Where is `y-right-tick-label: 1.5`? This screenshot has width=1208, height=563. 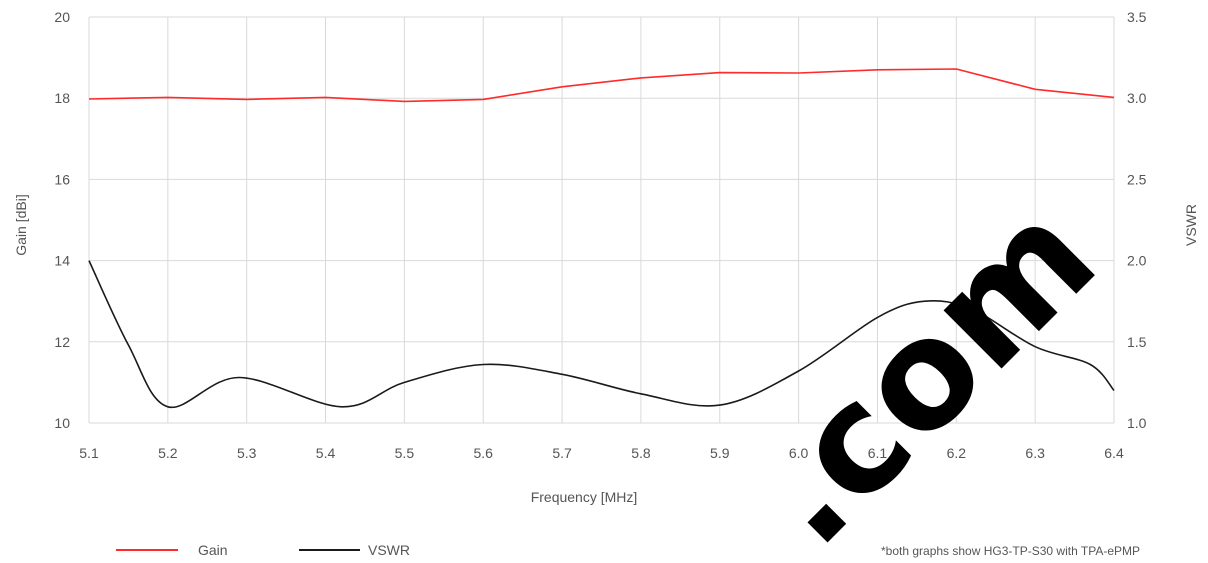 y-right-tick-label: 1.5 is located at coordinates (1137, 342).